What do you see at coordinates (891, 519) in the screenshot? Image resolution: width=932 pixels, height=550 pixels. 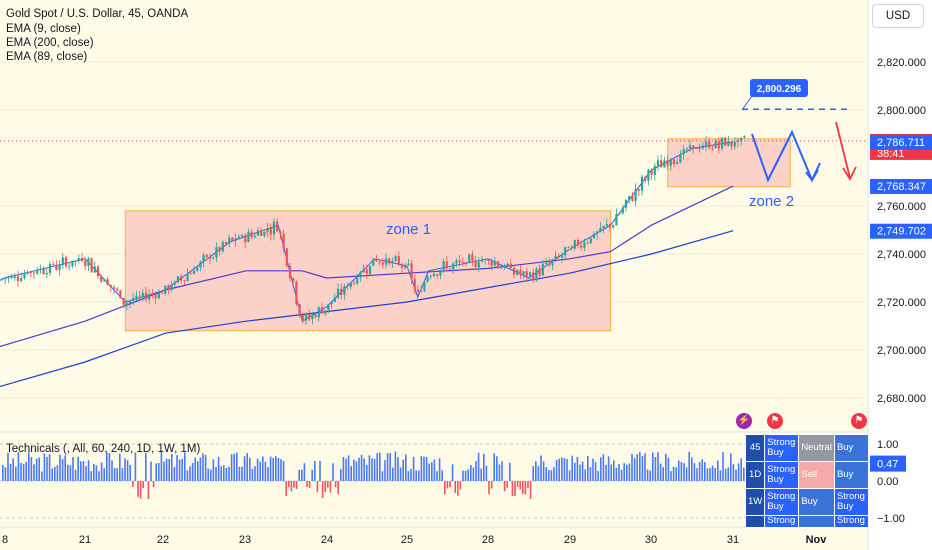 I see `tech-tick-label: −1.00` at bounding box center [891, 519].